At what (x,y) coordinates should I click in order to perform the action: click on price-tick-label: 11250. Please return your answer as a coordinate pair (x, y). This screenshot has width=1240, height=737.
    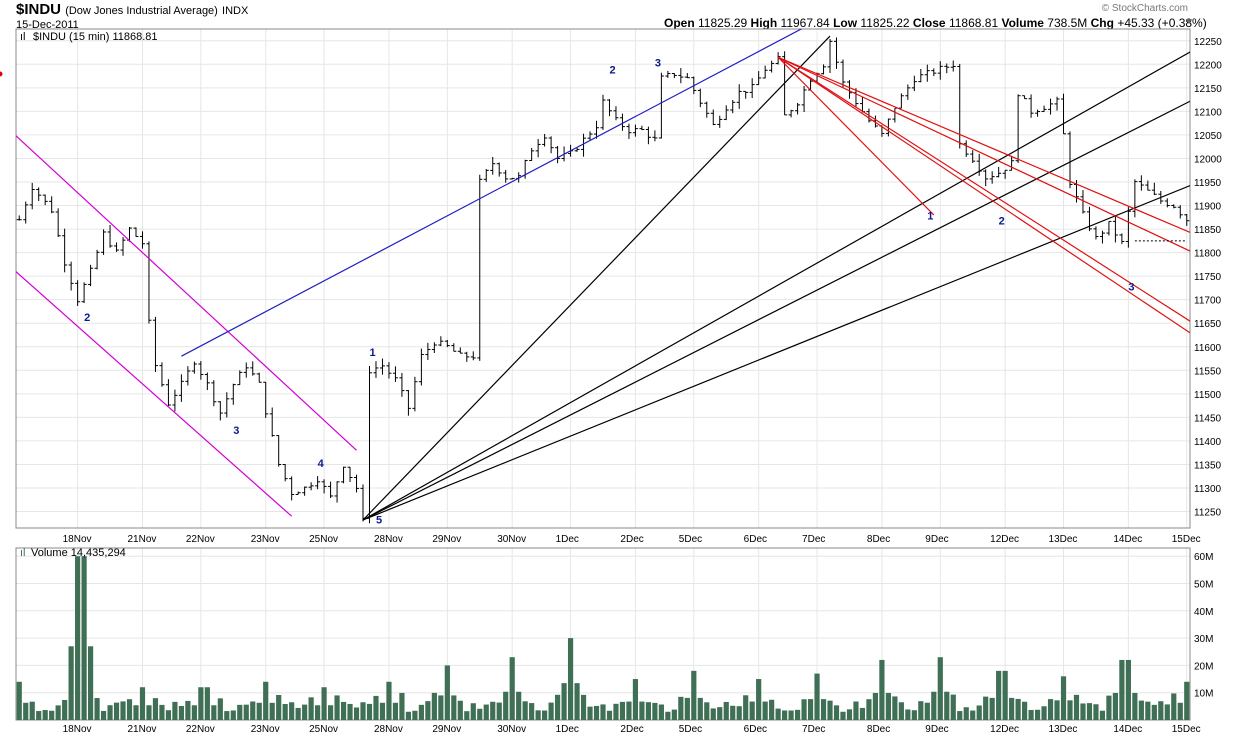
    Looking at the image, I should click on (1208, 513).